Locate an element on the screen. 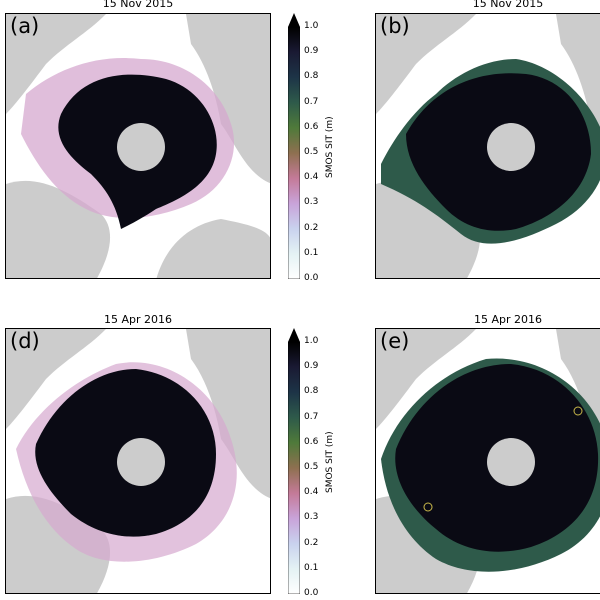 The image size is (600, 600). colorbar-top-svg is located at coordinates (294, 146).